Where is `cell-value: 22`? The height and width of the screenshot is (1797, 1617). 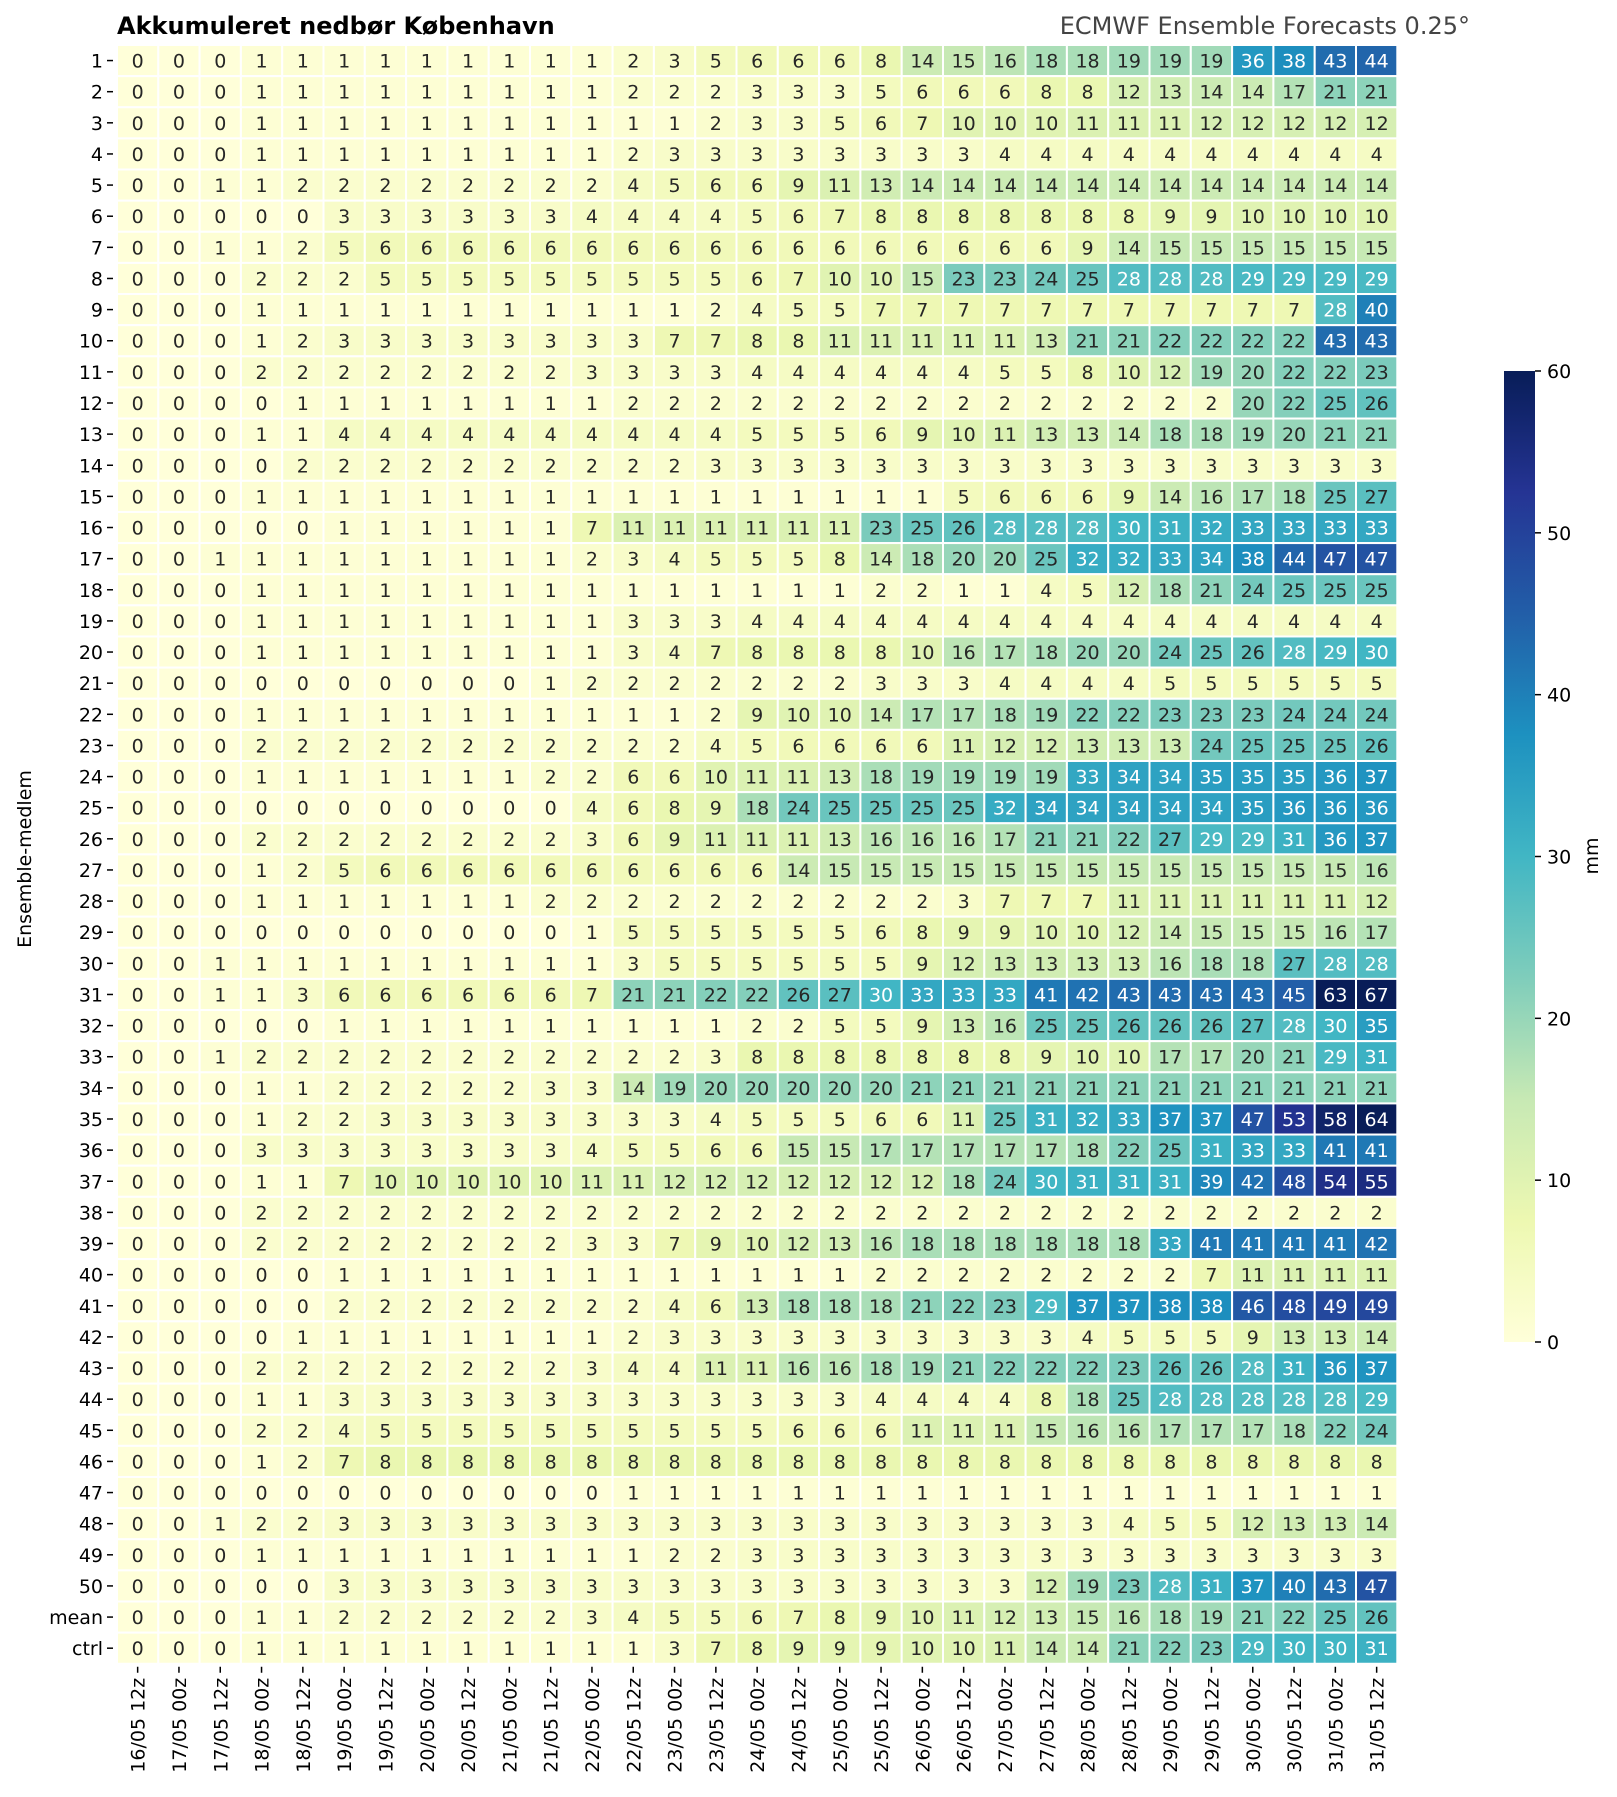 cell-value: 22 is located at coordinates (964, 1307).